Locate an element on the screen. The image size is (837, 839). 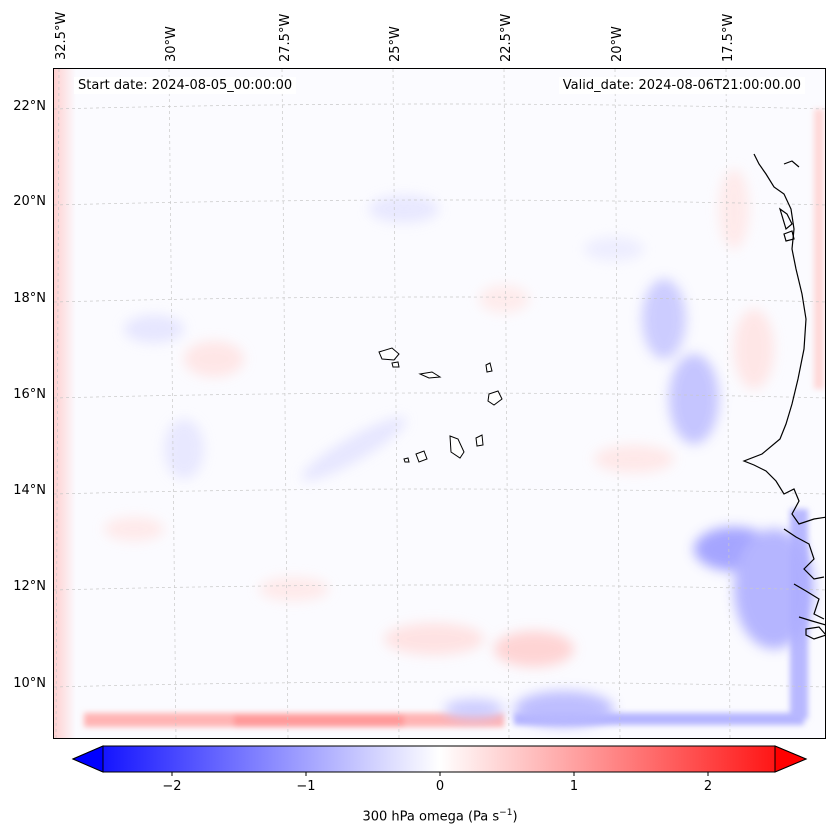
lon-label: 22.5°W is located at coordinates (506, 37).